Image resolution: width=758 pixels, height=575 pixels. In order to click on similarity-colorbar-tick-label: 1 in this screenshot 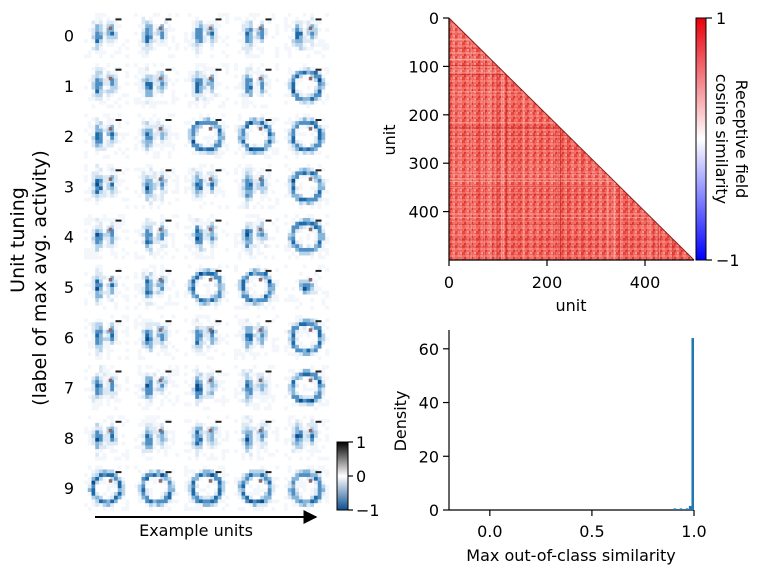, I will do `click(721, 18)`.